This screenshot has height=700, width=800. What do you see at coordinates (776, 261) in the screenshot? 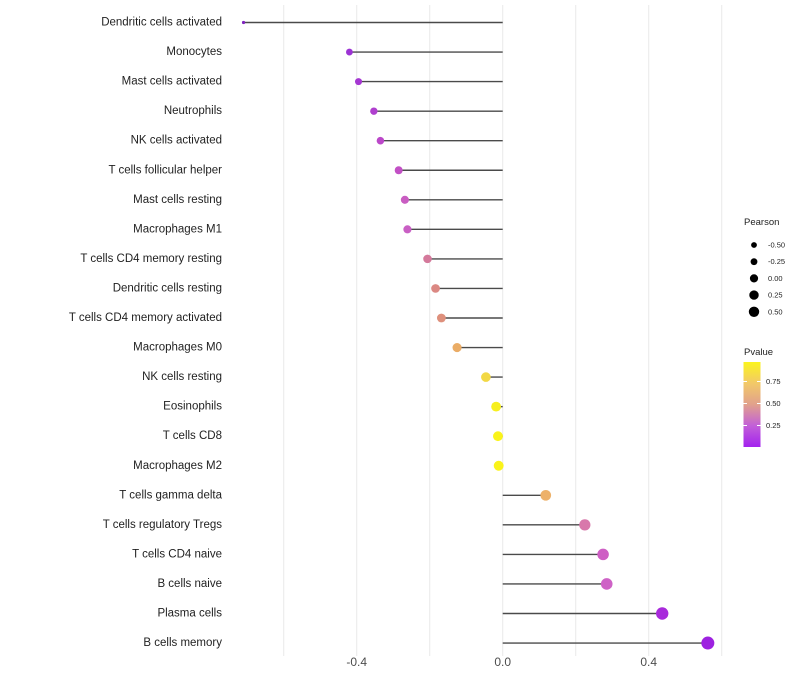
I see `size-legend-label: -0.25` at bounding box center [776, 261].